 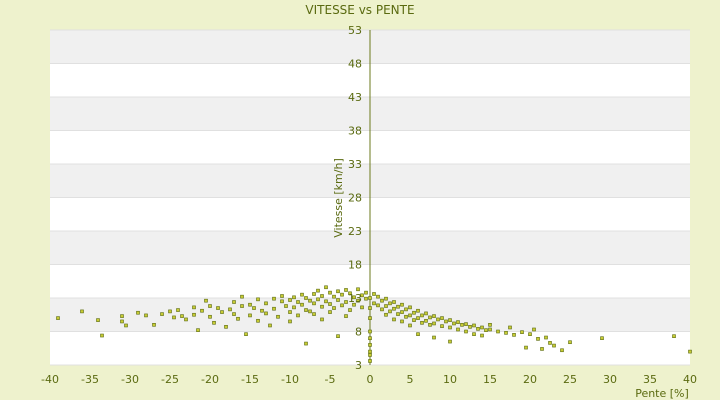 I want to click on x-tick-label: 30, so click(x=610, y=379).